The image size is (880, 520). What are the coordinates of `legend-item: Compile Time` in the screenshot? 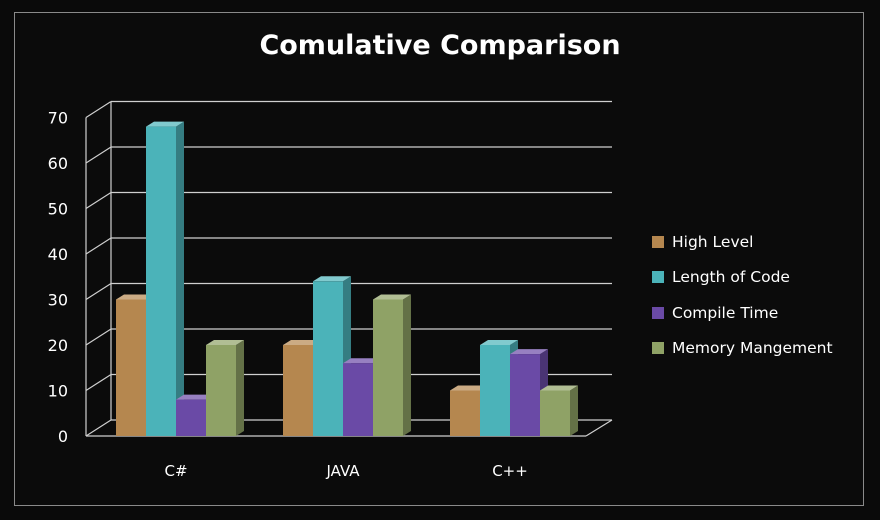 It's located at (742, 313).